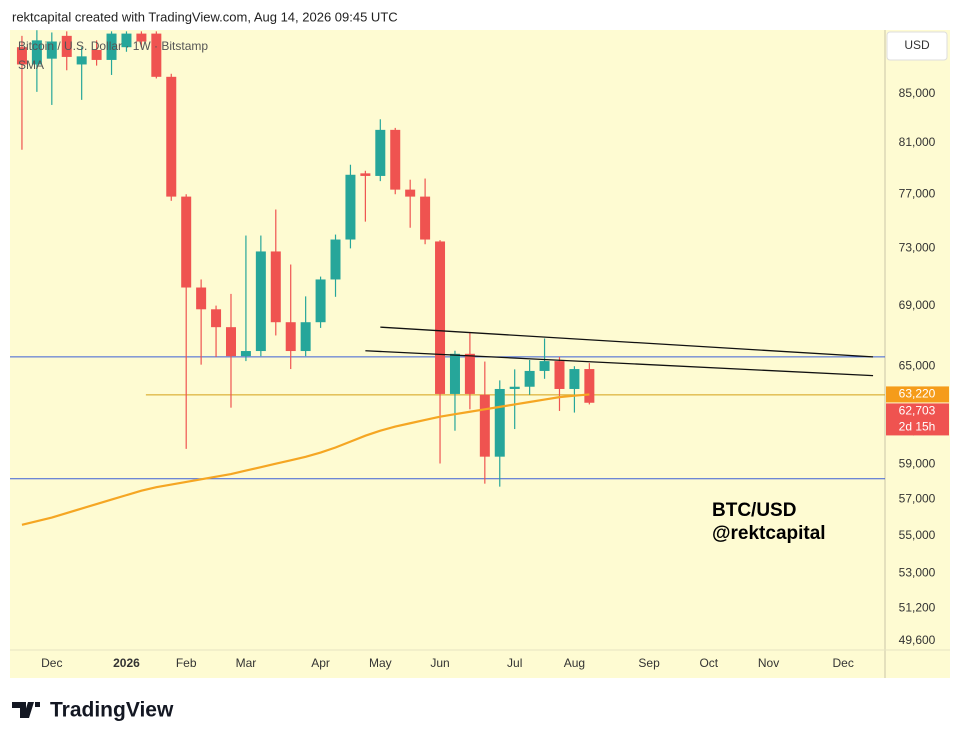 Image resolution: width=960 pixels, height=742 pixels. What do you see at coordinates (514, 663) in the screenshot?
I see `x-tick-label: Jul` at bounding box center [514, 663].